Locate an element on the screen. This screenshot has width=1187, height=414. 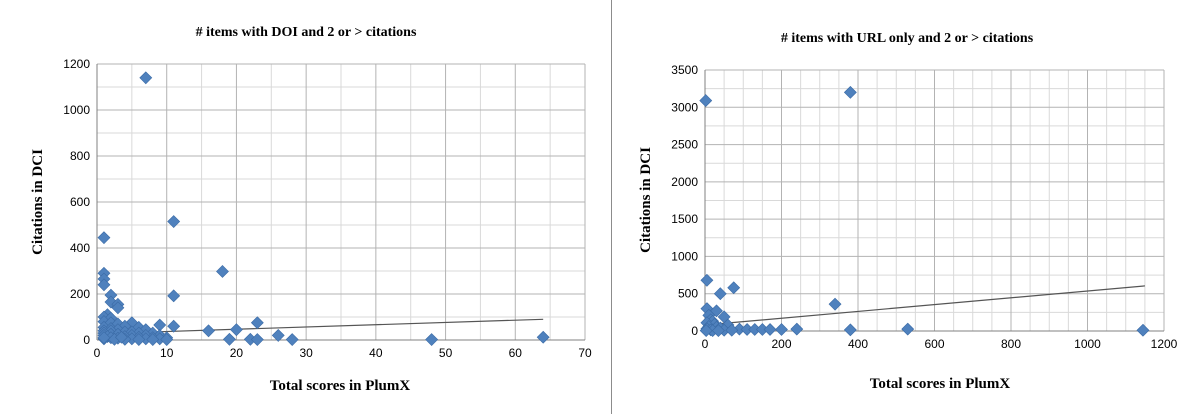
chart-title: # items with DOI and 2 or > citations is located at coordinates (306, 32).